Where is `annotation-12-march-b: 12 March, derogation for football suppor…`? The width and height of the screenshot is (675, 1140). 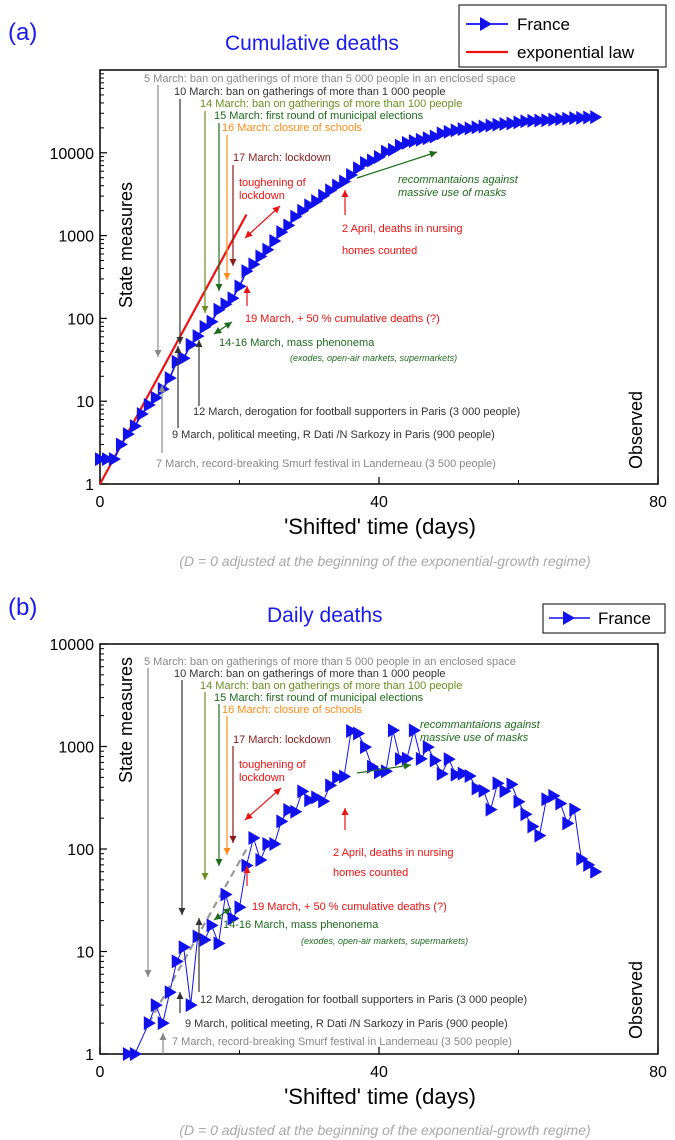
annotation-12-march-b: 12 March, derogation for football suppor… is located at coordinates (363, 1000).